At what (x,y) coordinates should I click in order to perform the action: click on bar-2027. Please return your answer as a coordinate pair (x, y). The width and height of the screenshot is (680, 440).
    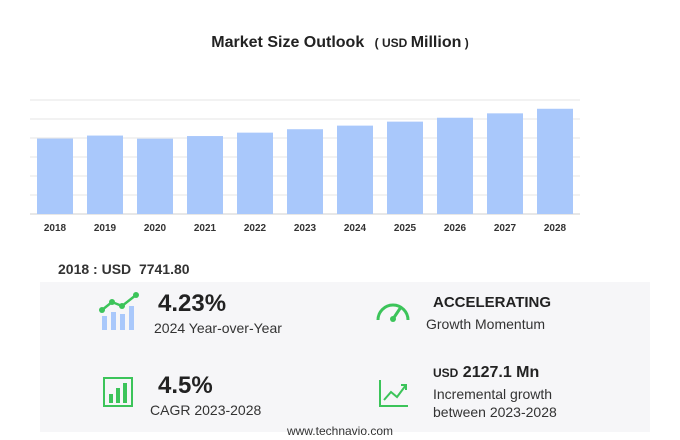
    Looking at the image, I should click on (505, 163).